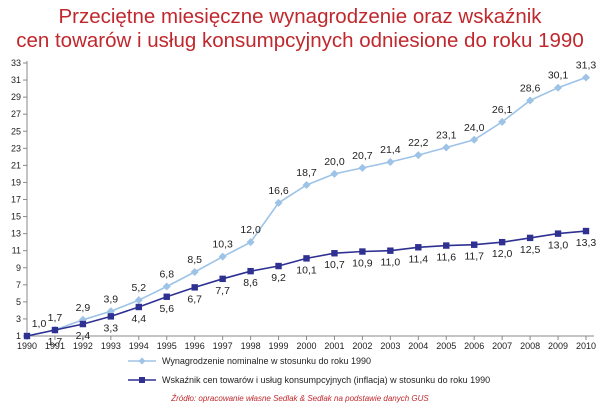 The width and height of the screenshot is (600, 415). What do you see at coordinates (83, 324) in the screenshot?
I see `series-1-point-1992` at bounding box center [83, 324].